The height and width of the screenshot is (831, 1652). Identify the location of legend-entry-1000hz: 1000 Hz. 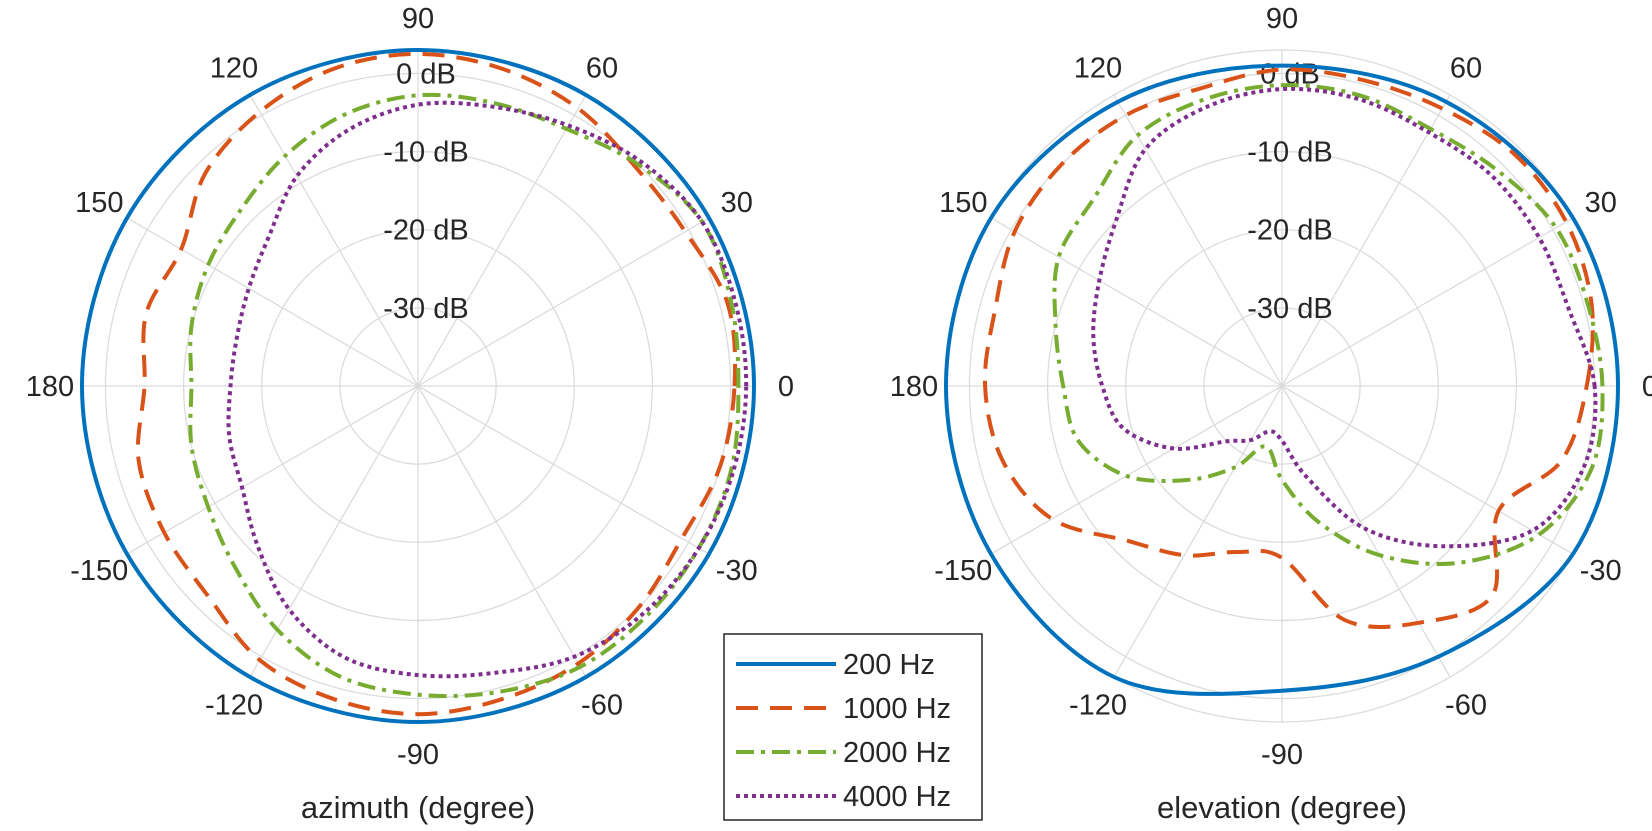
(843, 709).